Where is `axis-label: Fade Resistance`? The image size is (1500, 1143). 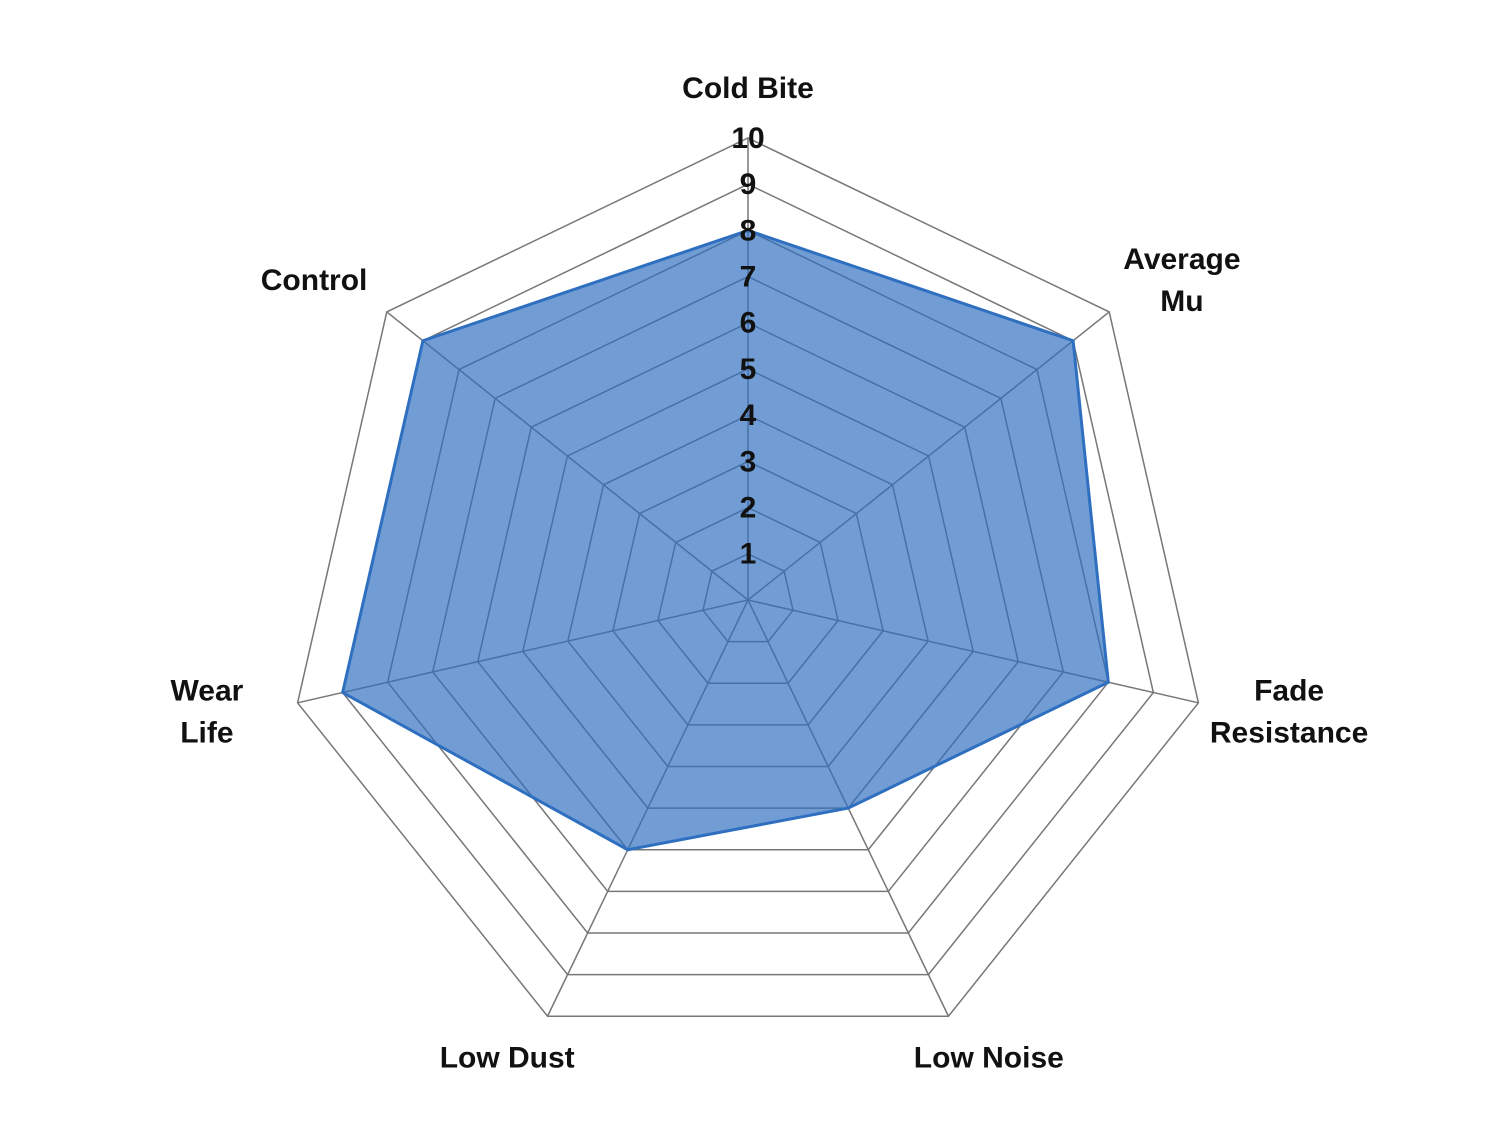
axis-label: Fade Resistance is located at coordinates (1289, 711).